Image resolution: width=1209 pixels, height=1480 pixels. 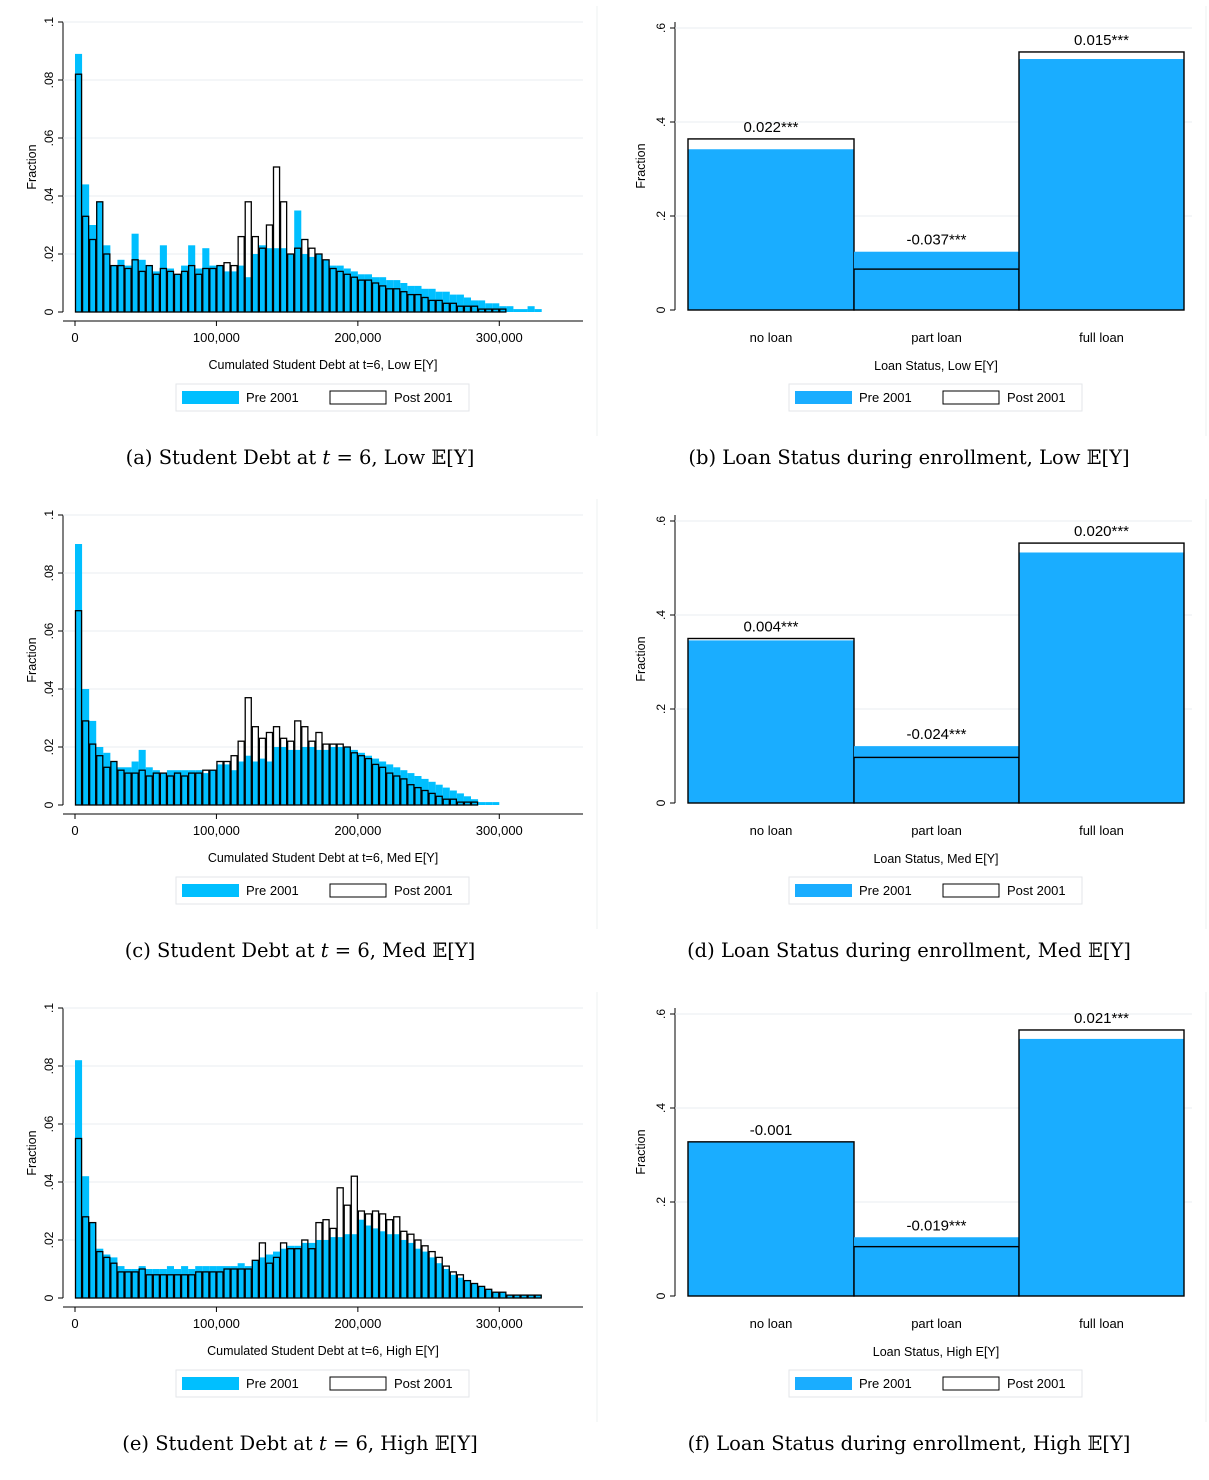 I want to click on x-axis-label: Cumulated Student Debt at t=6, Med E[Y], so click(x=323, y=858).